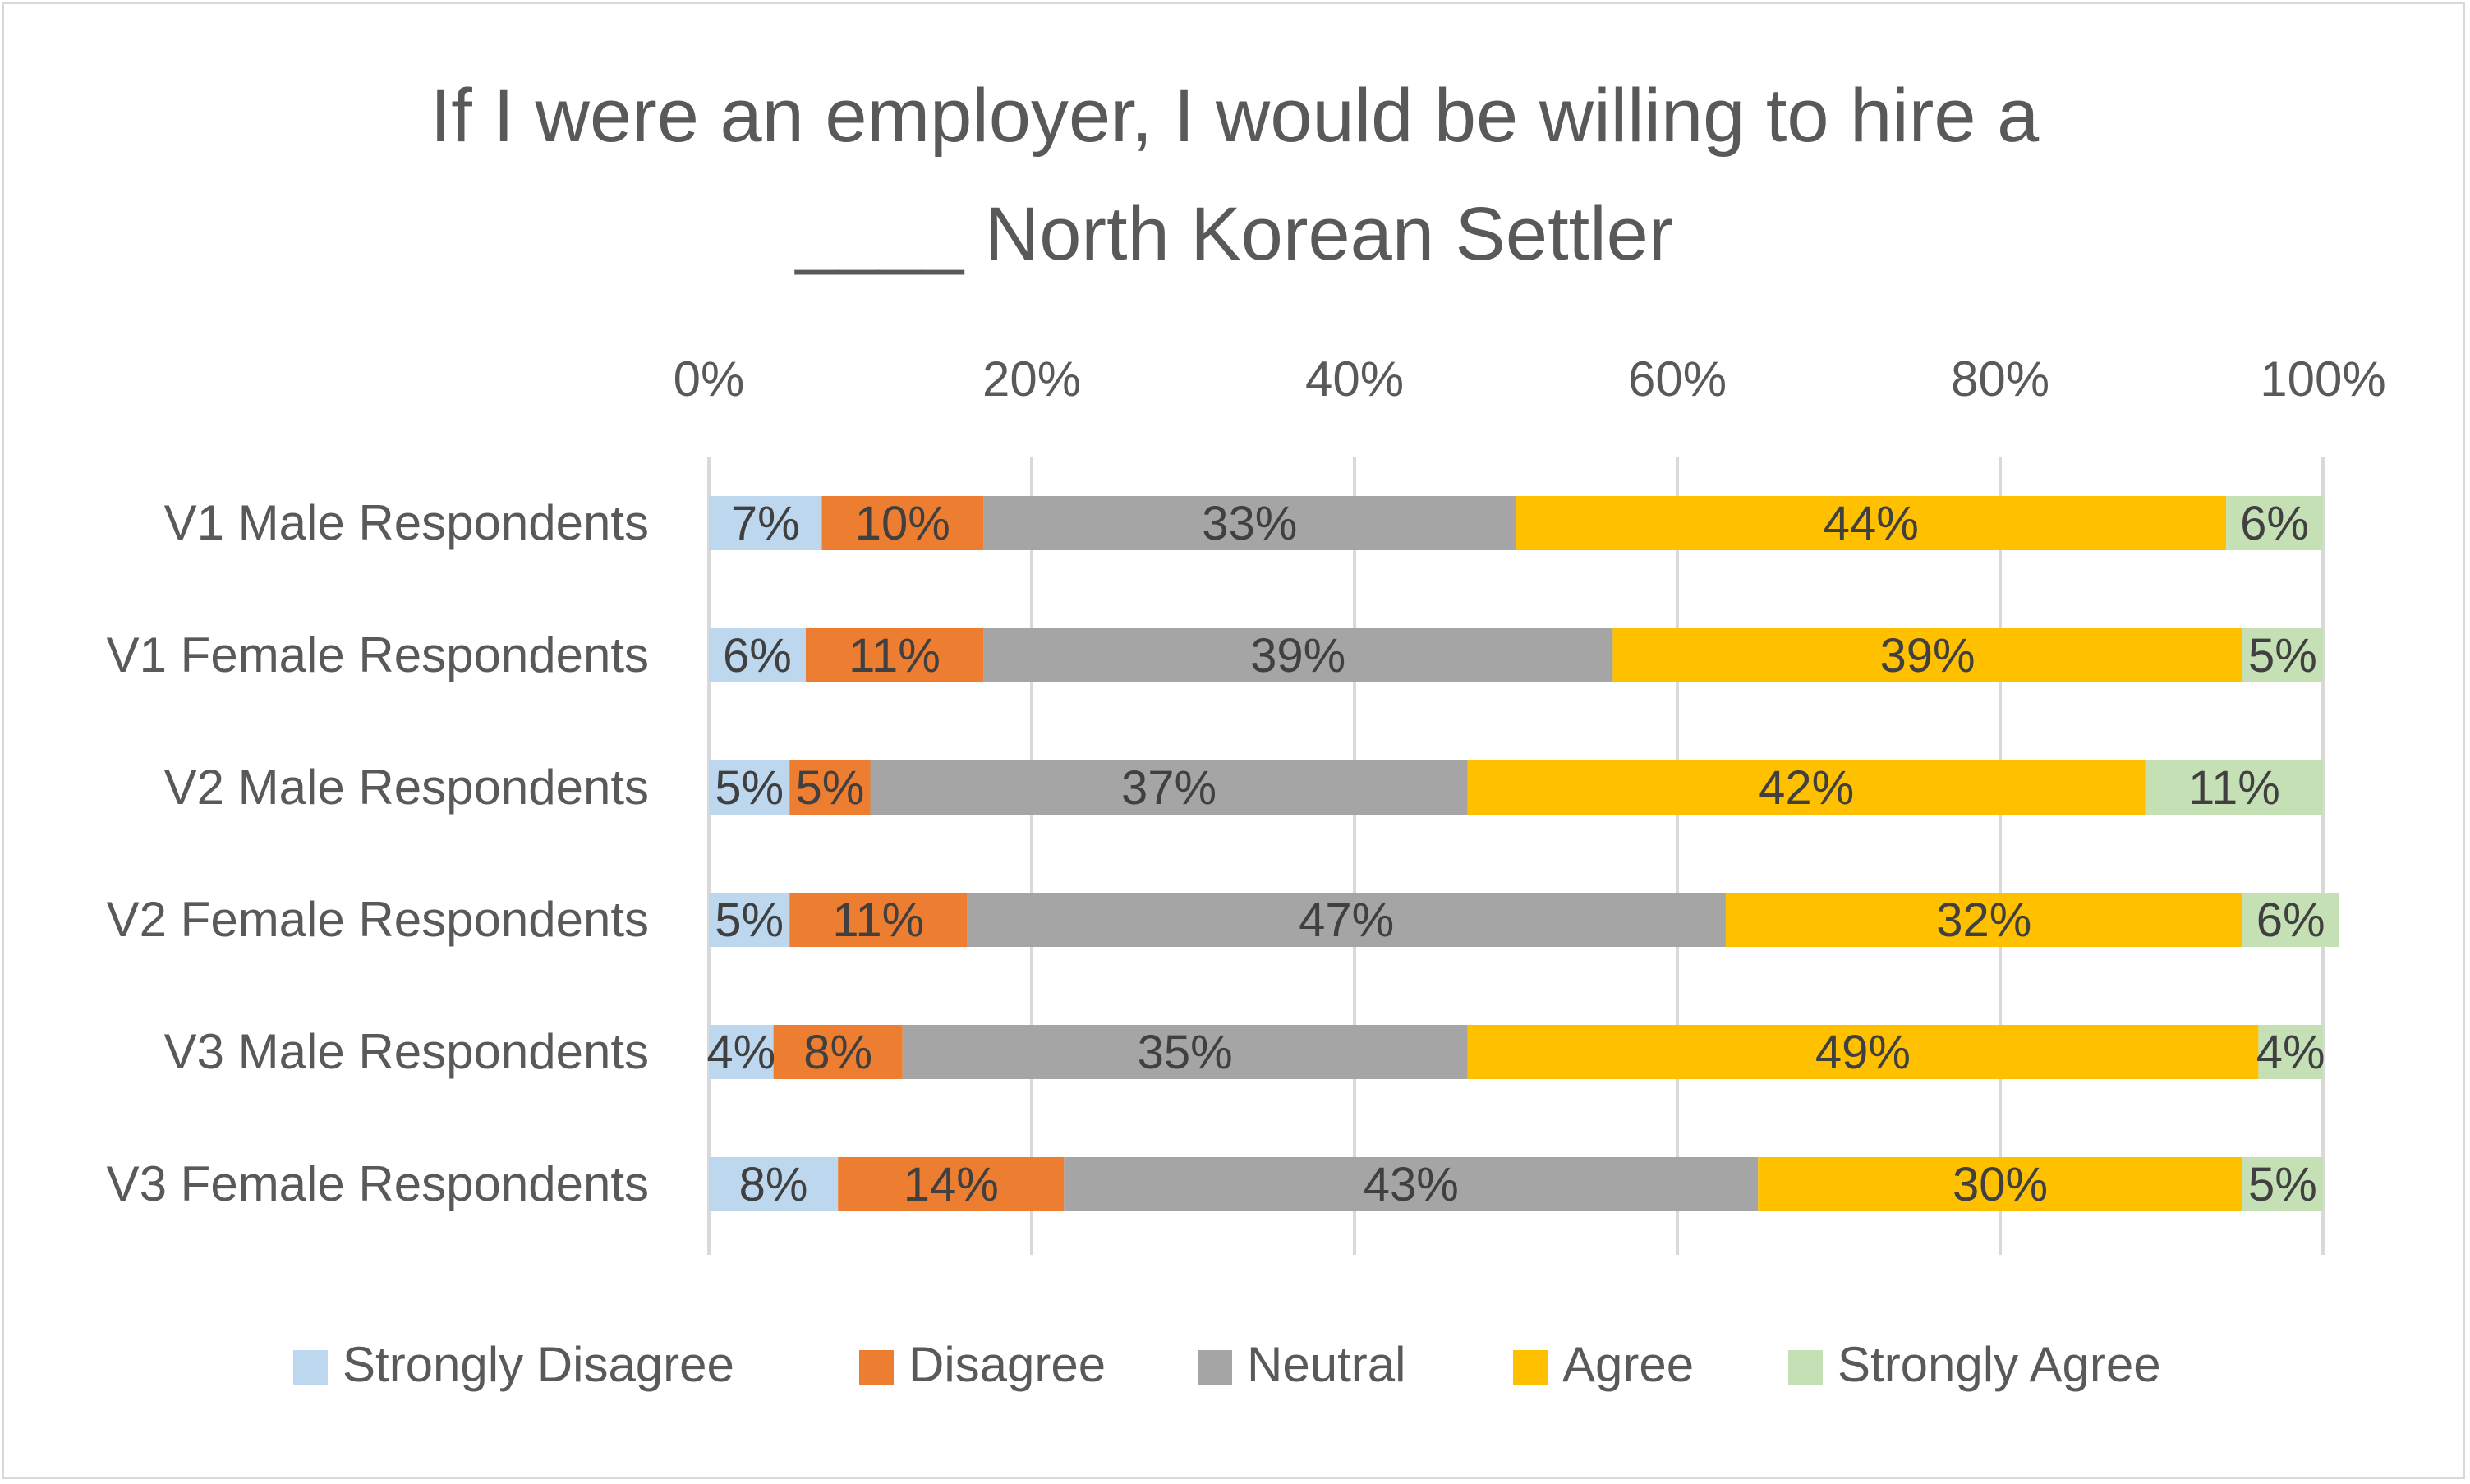 The image size is (2470, 1484). I want to click on x-tick-label: 0%, so click(709, 379).